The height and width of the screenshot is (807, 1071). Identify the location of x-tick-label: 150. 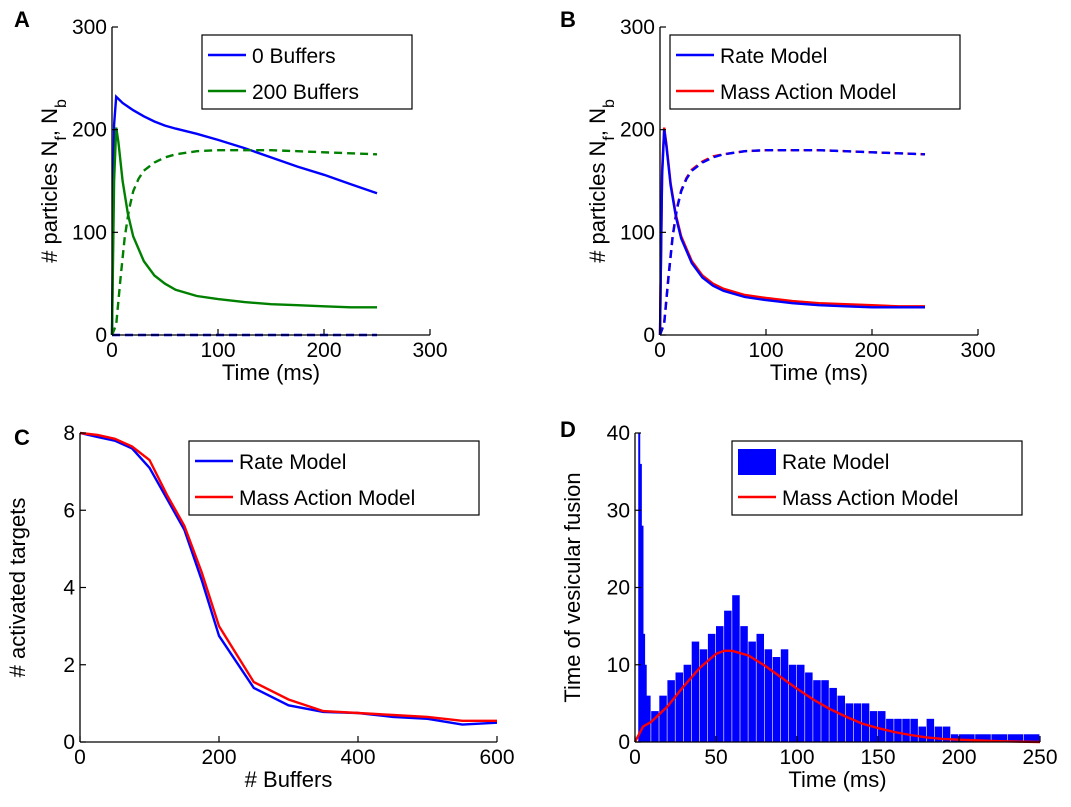
(877, 757).